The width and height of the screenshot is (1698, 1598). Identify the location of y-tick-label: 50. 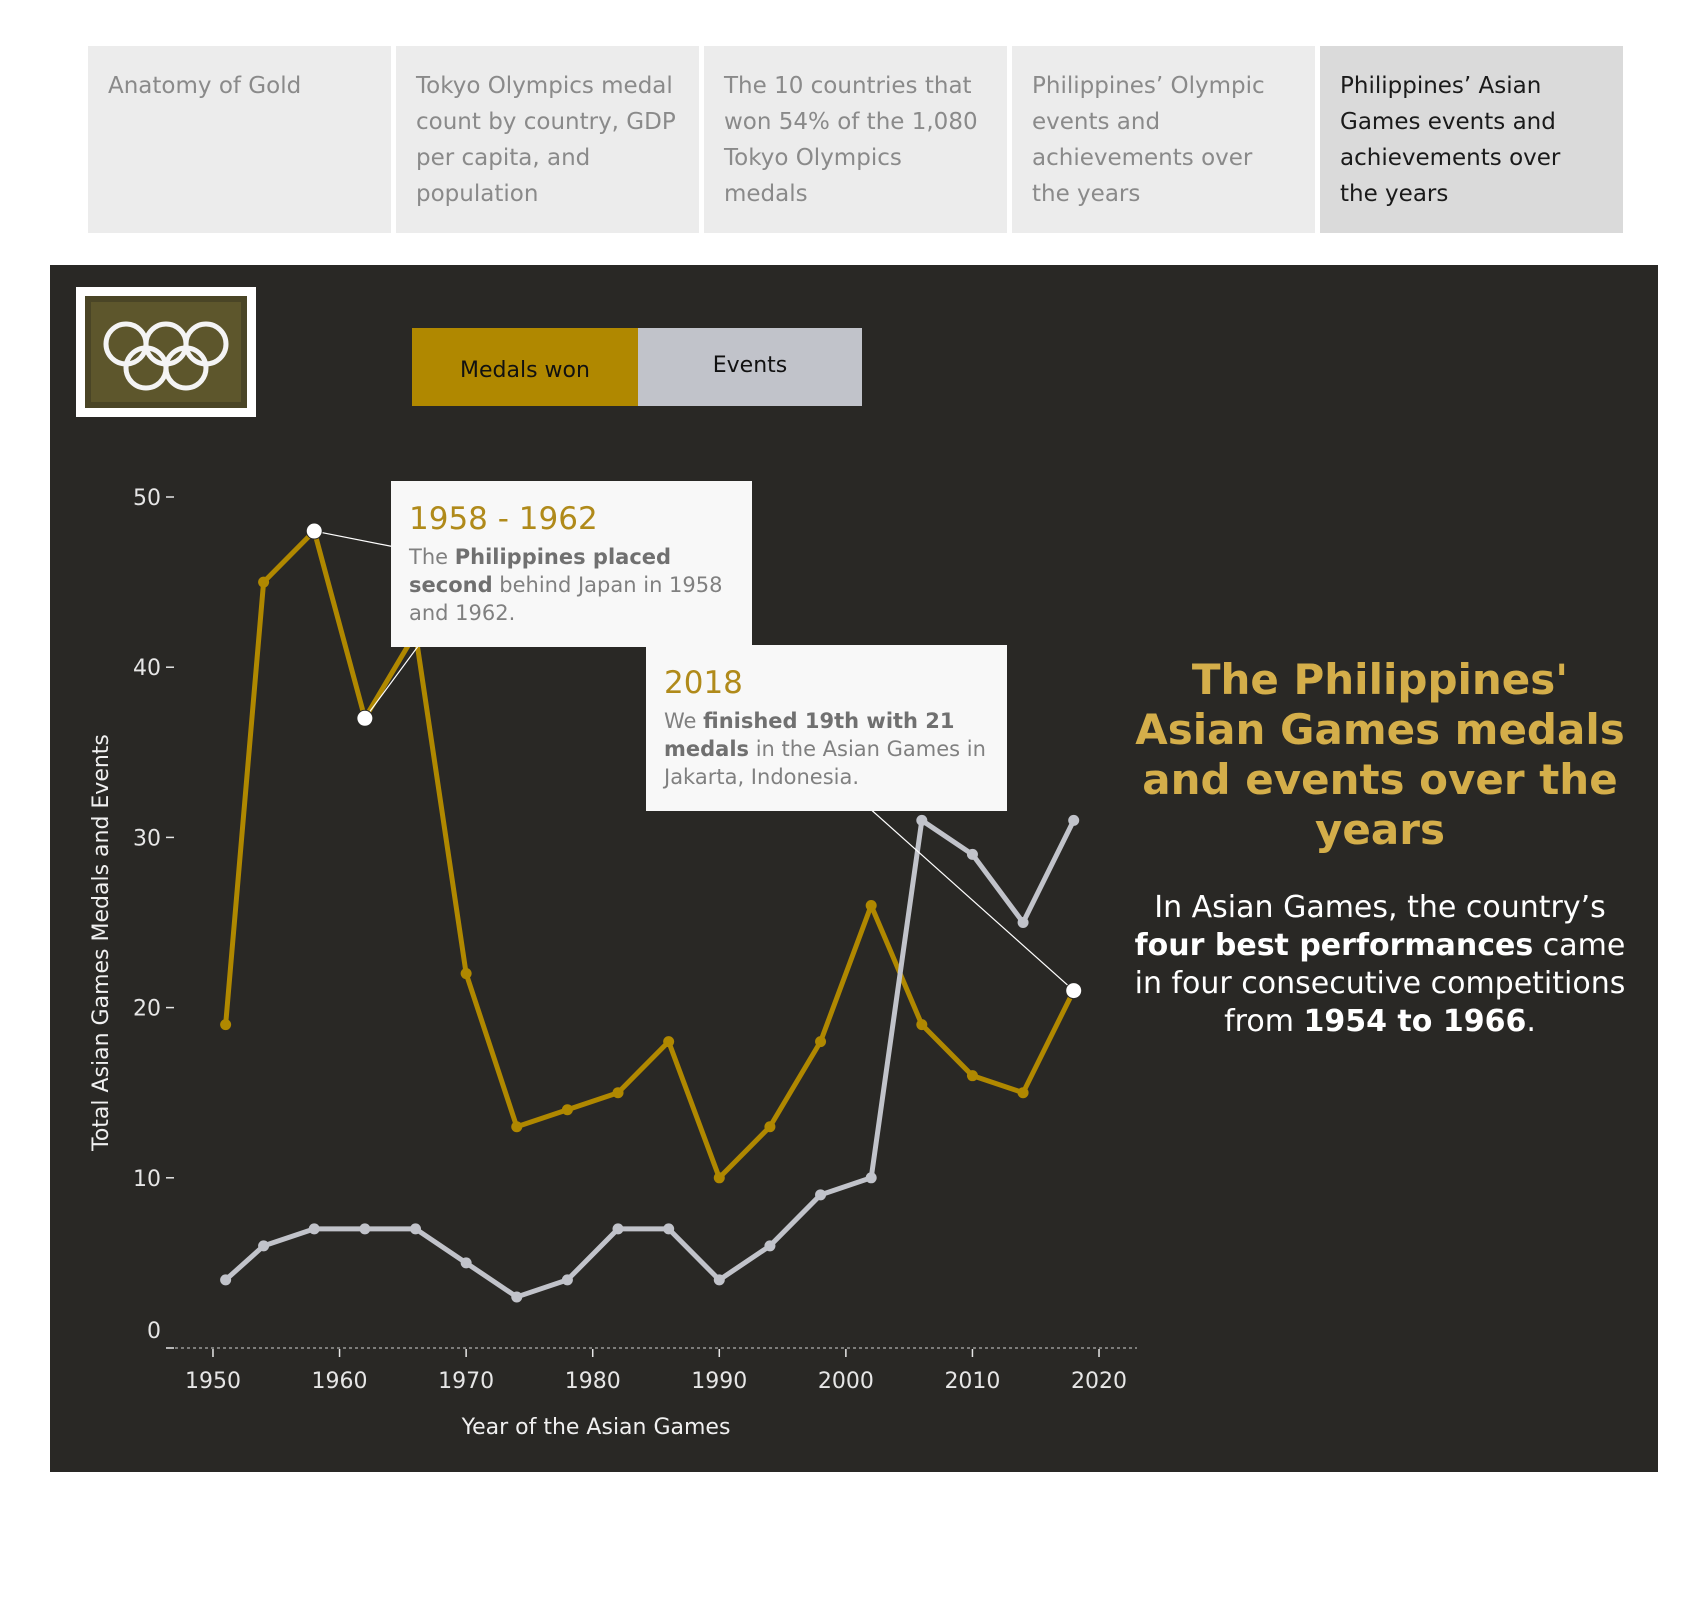
(147, 498).